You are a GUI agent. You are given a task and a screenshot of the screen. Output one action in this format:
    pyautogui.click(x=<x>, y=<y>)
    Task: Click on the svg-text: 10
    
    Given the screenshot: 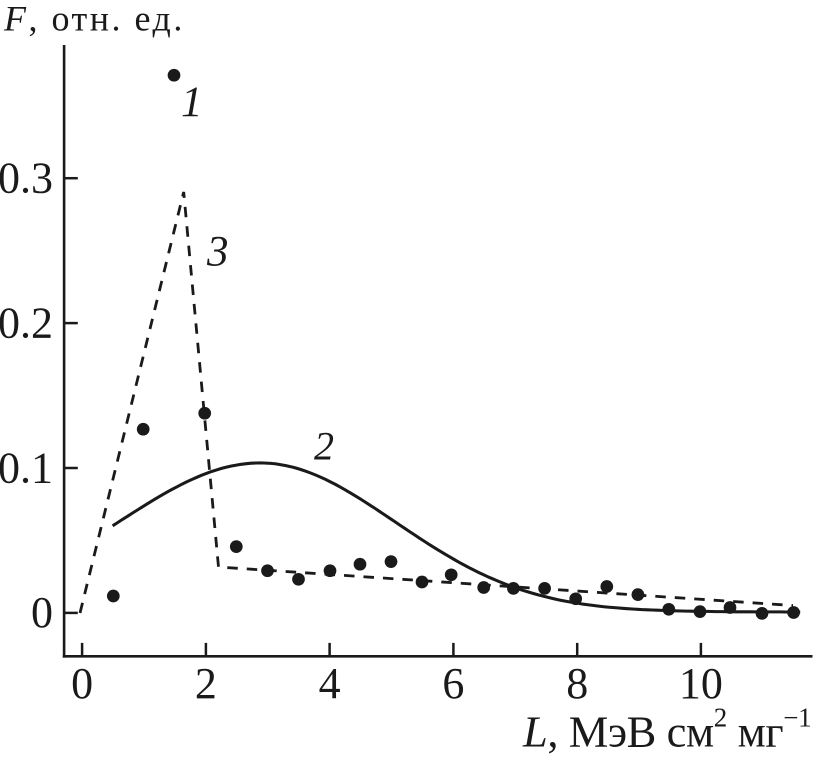 What is the action you would take?
    pyautogui.click(x=701, y=683)
    